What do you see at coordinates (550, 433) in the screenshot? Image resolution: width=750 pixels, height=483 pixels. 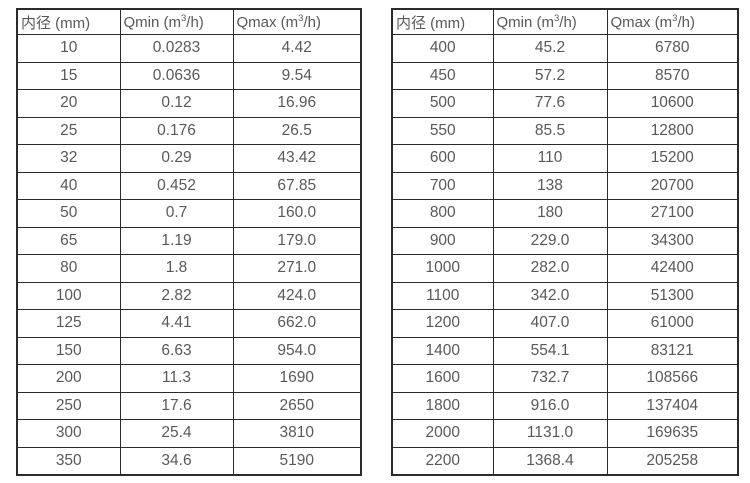 I see `cell-qmin: 1131.0` at bounding box center [550, 433].